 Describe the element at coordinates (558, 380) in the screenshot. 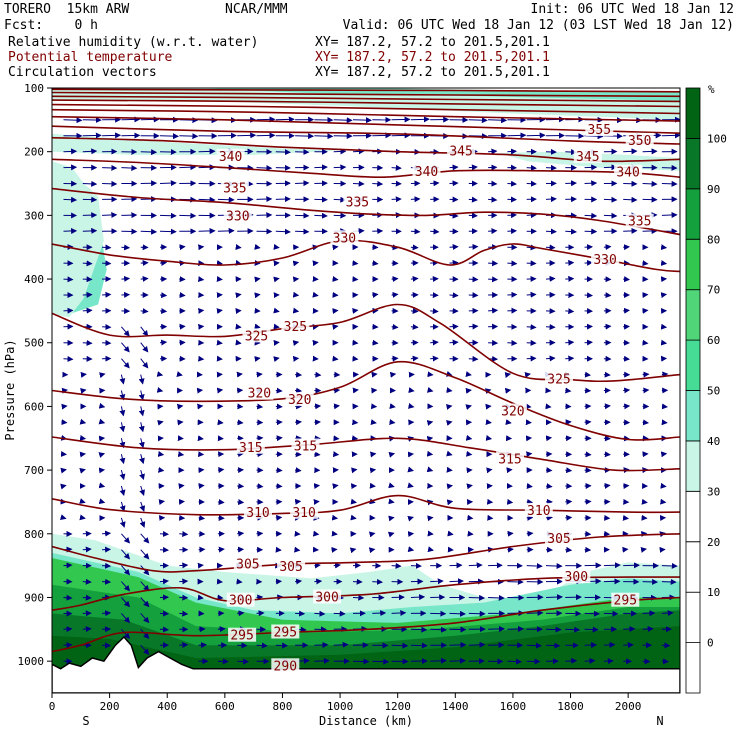

I see `theta-label: 325` at that location.